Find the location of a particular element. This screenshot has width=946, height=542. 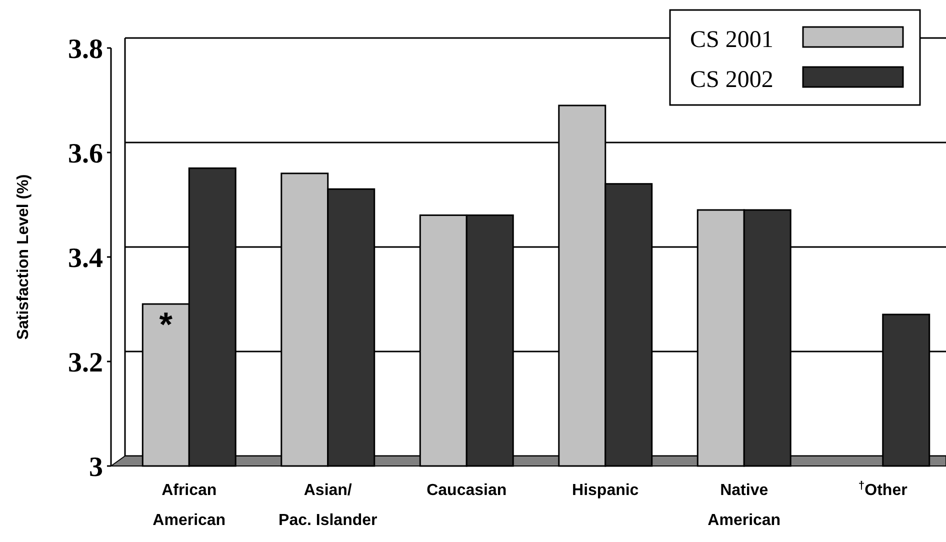

legend-label: CS 2002 is located at coordinates (732, 80).